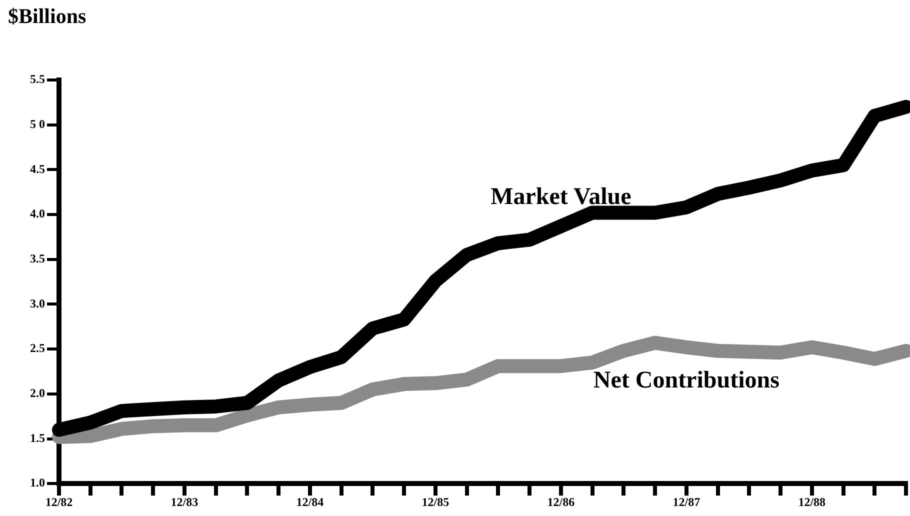  Describe the element at coordinates (37, 483) in the screenshot. I see `y-tick-label: 1.0` at that location.